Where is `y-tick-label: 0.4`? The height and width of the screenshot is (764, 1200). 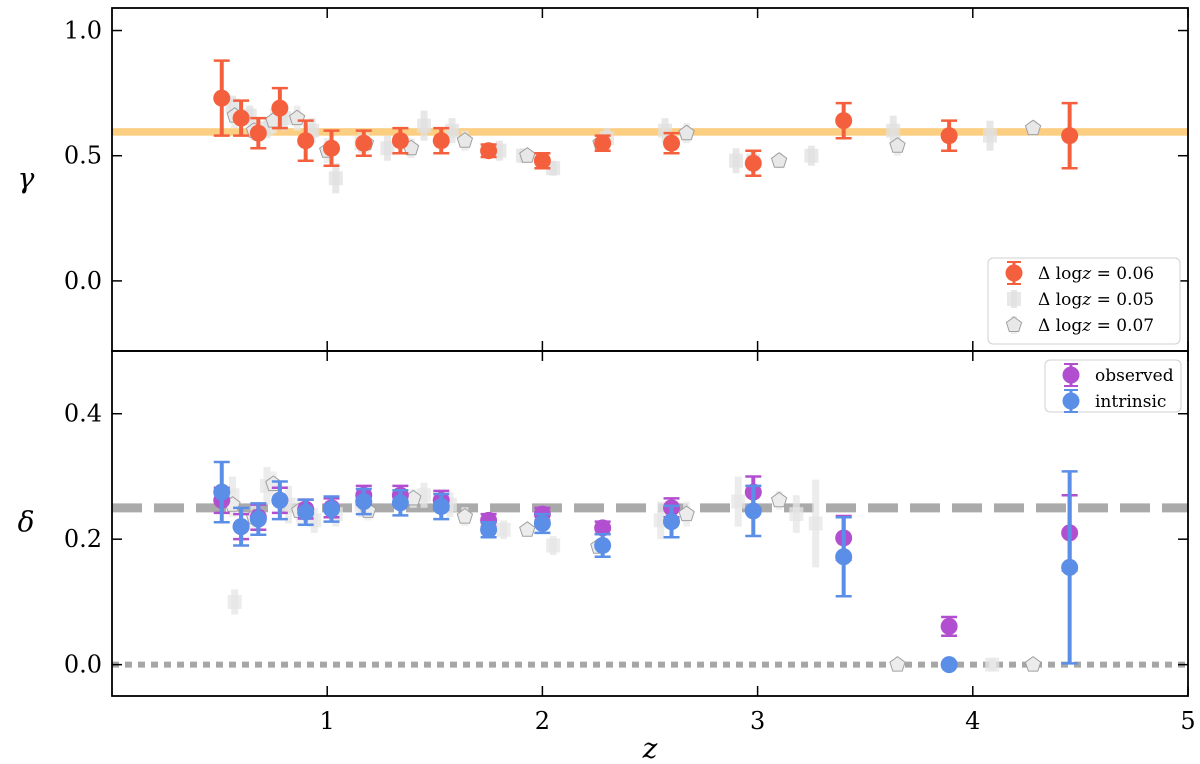
y-tick-label: 0.4 is located at coordinates (83, 414).